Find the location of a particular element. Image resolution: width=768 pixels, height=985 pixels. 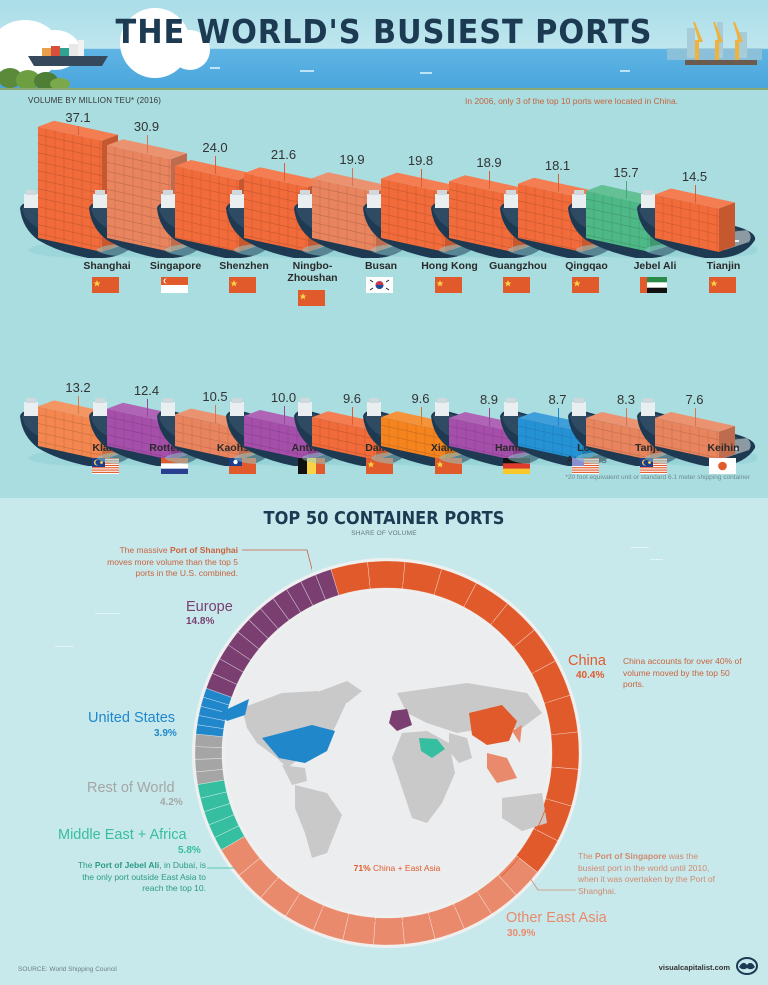

page-title: THE WORLD'S BUSIEST PORTS is located at coordinates (384, 31).